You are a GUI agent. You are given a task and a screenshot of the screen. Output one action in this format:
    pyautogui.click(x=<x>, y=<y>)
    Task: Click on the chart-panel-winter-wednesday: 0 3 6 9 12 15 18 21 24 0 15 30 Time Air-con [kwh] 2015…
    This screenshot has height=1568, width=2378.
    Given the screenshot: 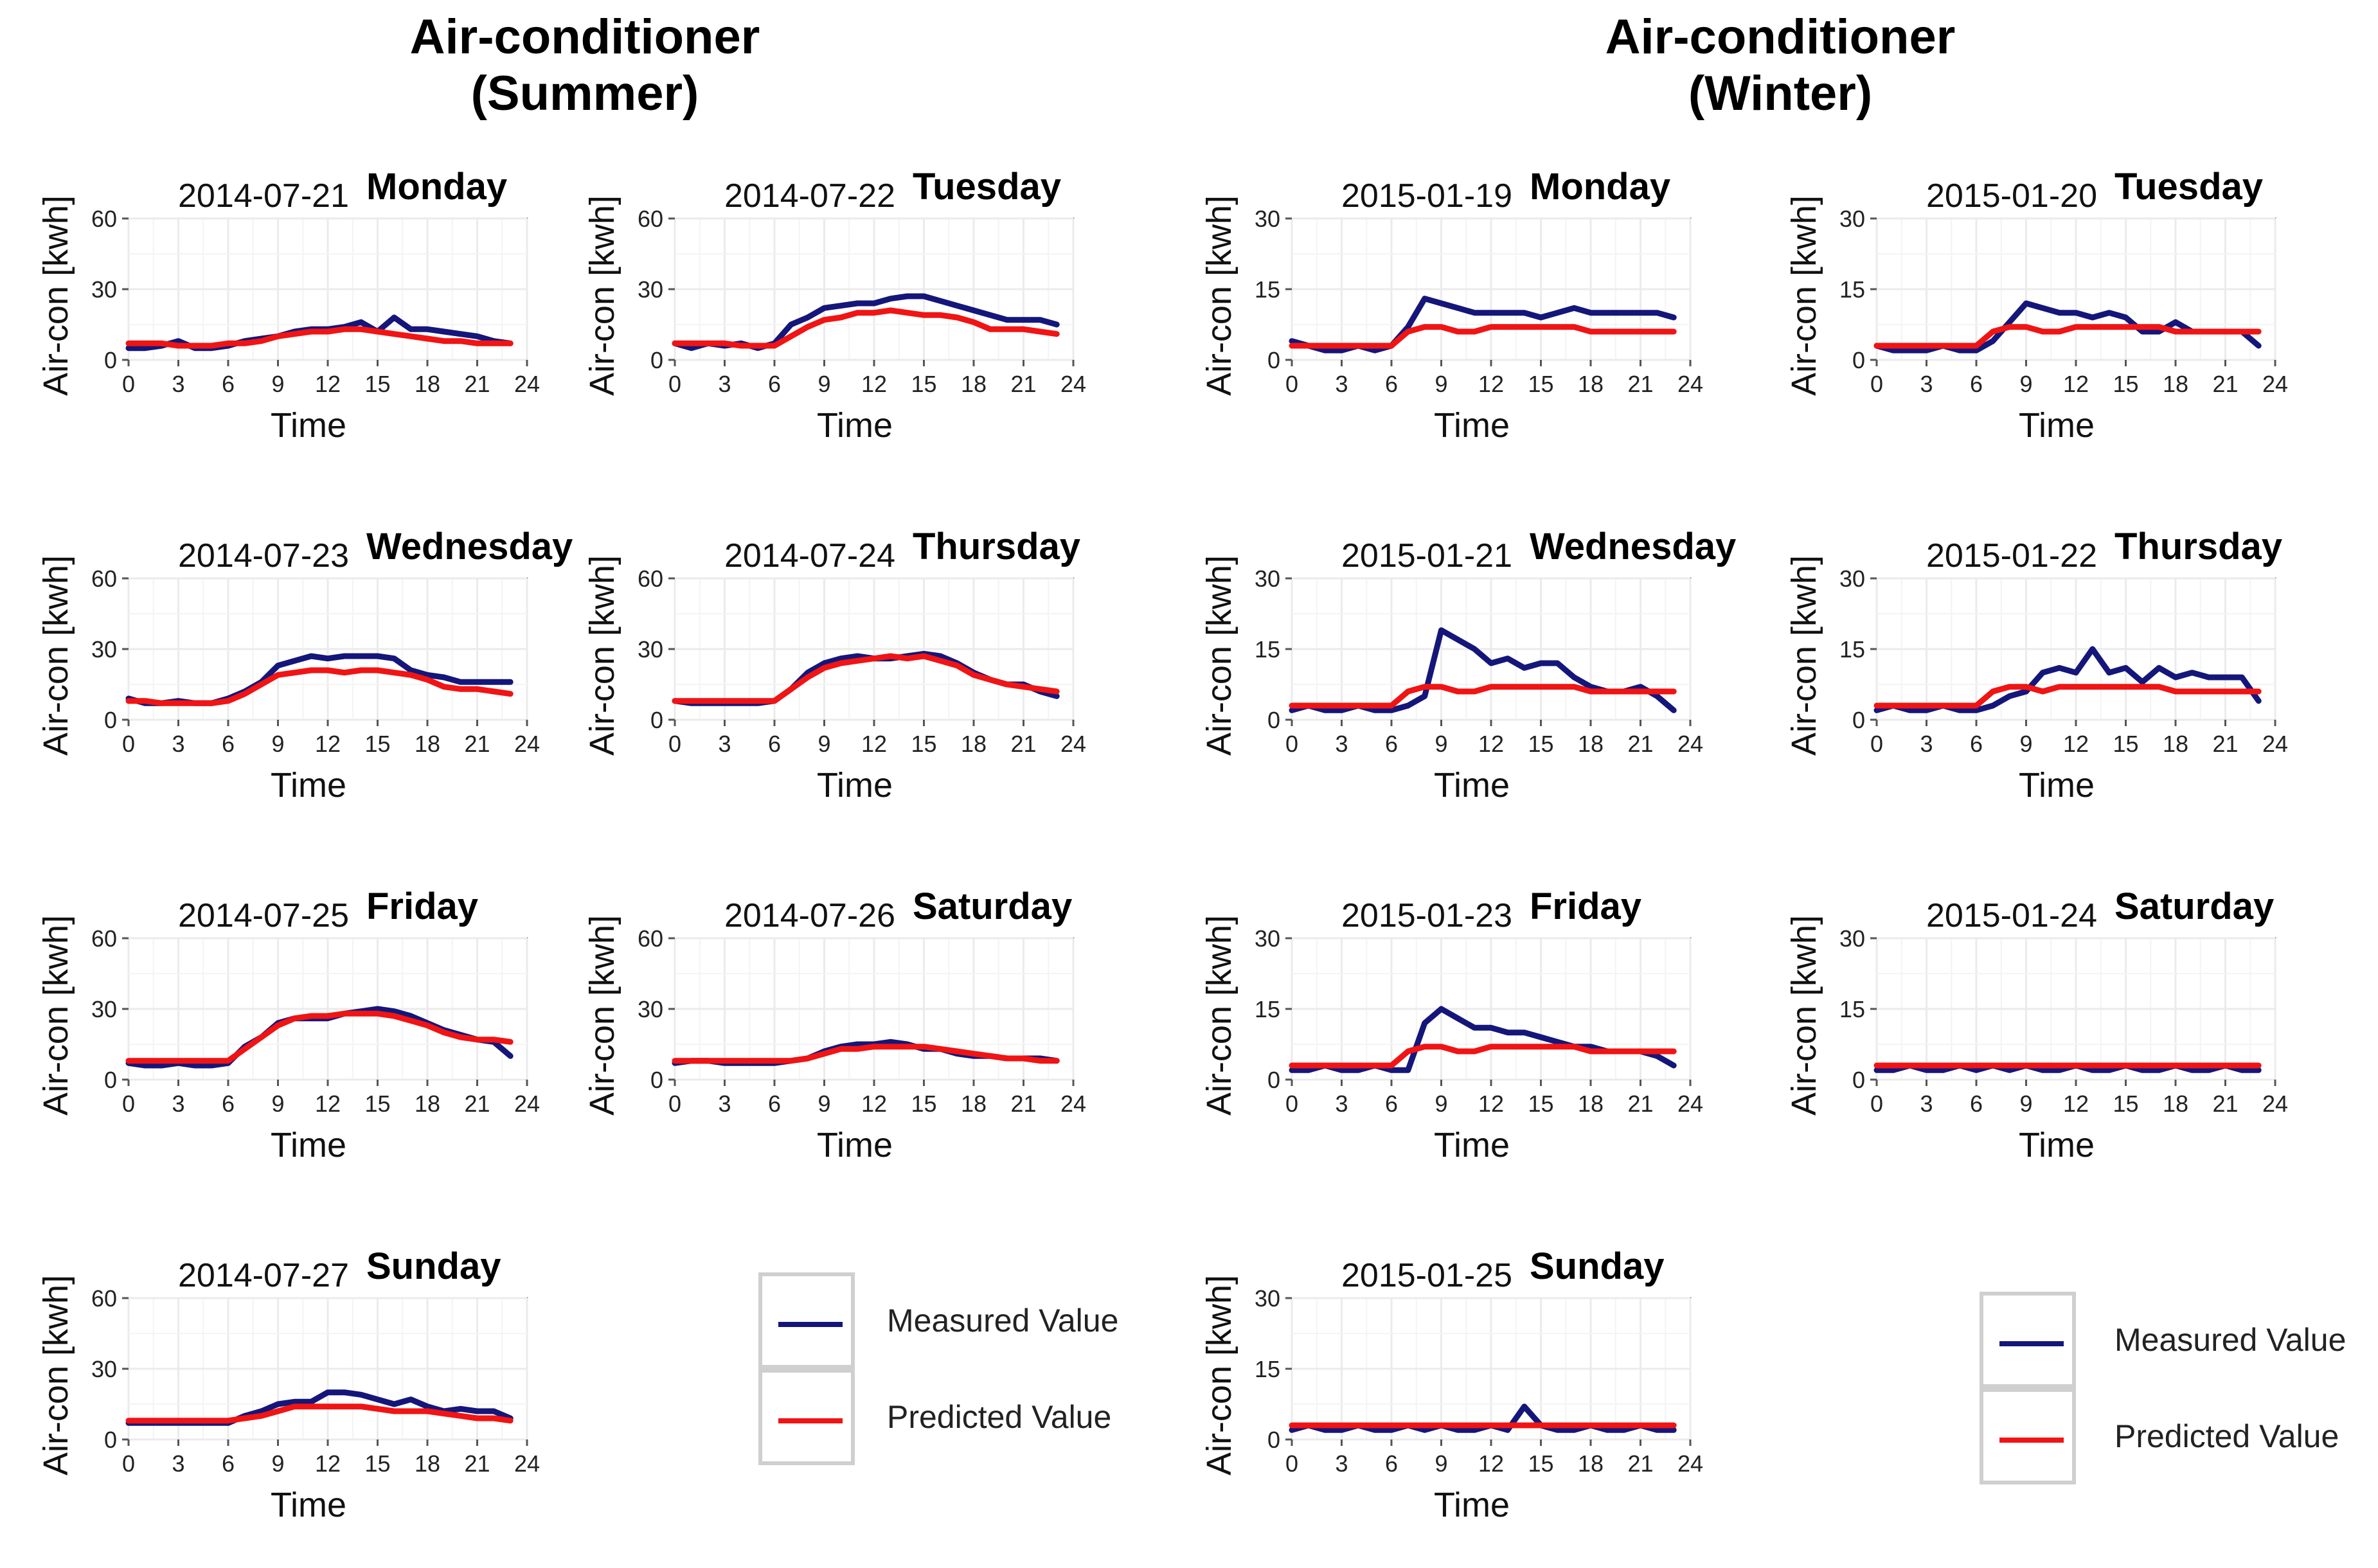 What is the action you would take?
    pyautogui.click(x=1456, y=674)
    